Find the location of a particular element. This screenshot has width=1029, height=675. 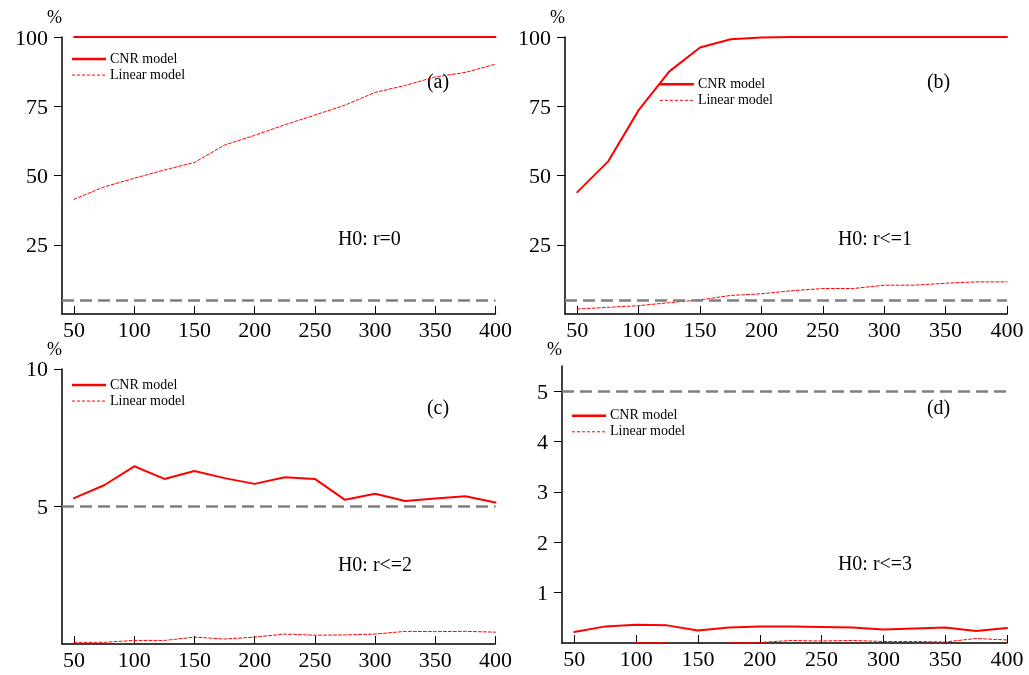

annotation: (c) is located at coordinates (438, 407).